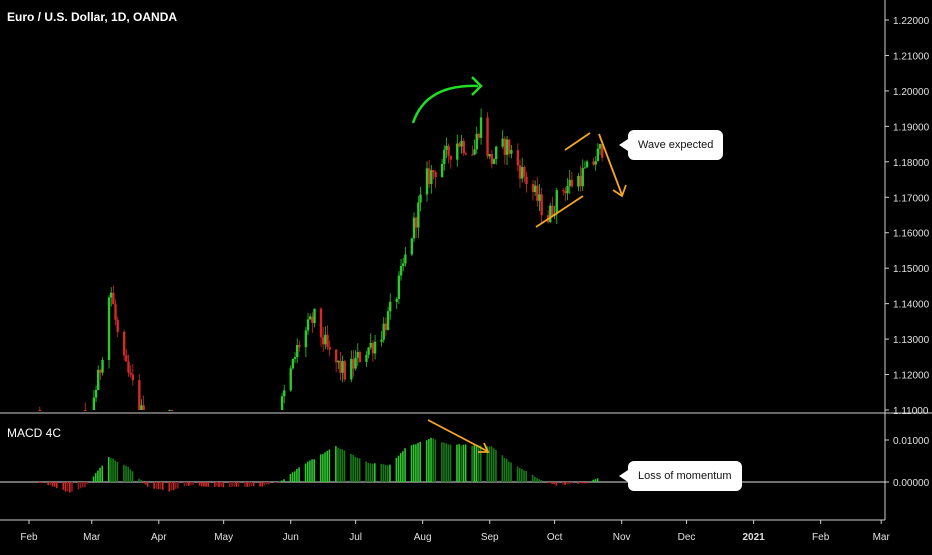 This screenshot has width=932, height=555. I want to click on time-tick-label: Apr, so click(159, 537).